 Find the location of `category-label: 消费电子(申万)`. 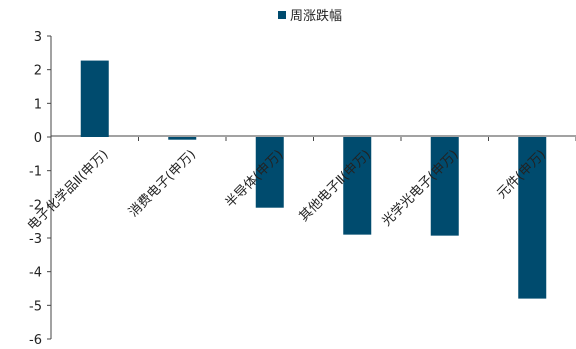

category-label: 消费电子(申万) is located at coordinates (162, 183).